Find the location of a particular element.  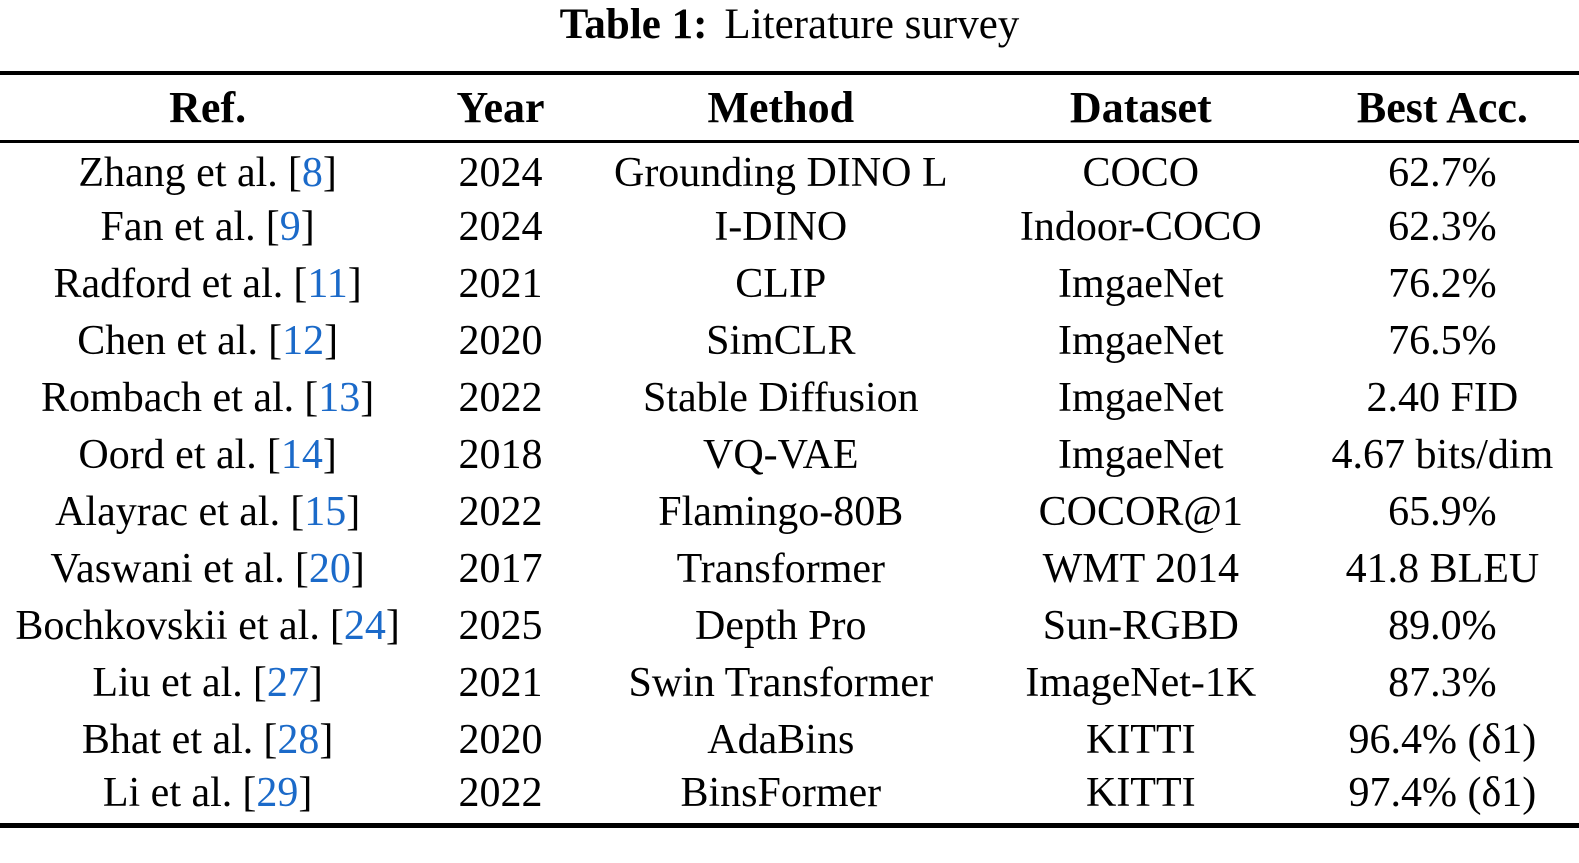

ref-author-label: Fan et al. is located at coordinates (178, 226).